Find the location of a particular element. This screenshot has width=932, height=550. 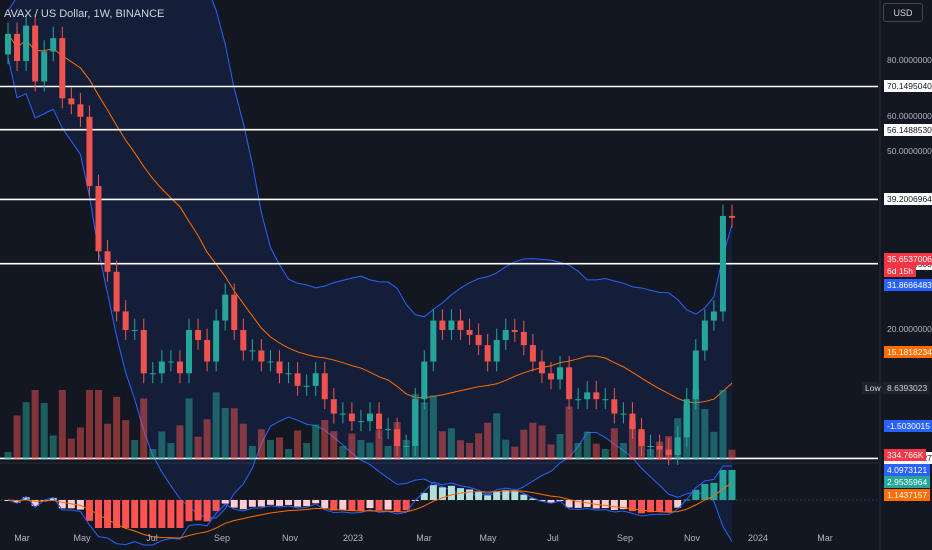

level-price-tag: 70.1495040 is located at coordinates (908, 86).